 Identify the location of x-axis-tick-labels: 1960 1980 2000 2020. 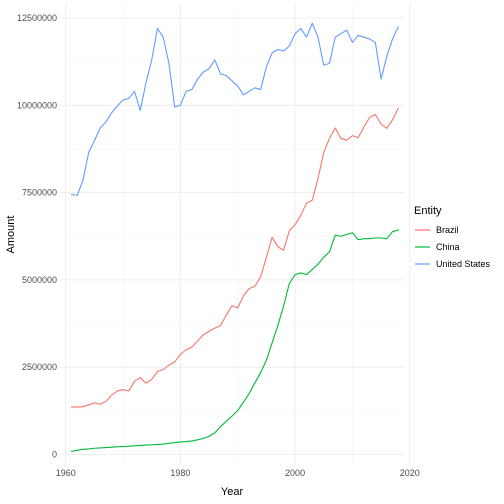
(238, 473).